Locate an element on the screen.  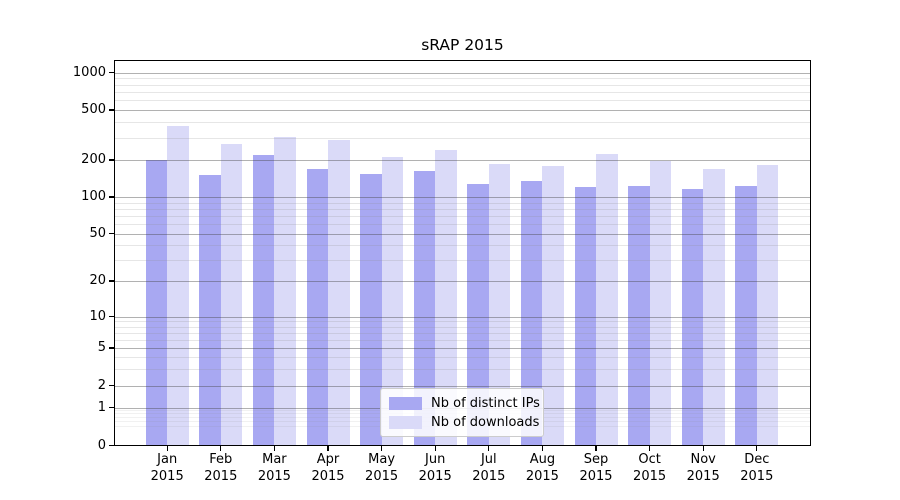
legend: Nb of distinct IPs Nb of downloads is located at coordinates (462, 412).